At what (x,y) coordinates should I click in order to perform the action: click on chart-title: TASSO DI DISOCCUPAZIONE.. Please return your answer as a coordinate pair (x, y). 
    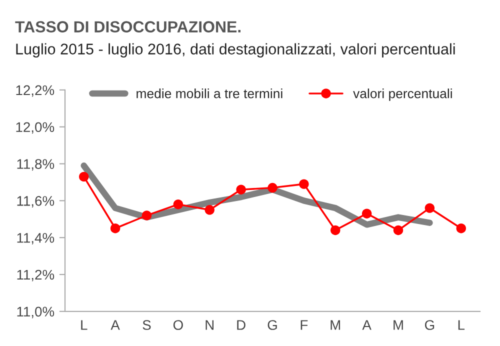
    Looking at the image, I should click on (127, 26).